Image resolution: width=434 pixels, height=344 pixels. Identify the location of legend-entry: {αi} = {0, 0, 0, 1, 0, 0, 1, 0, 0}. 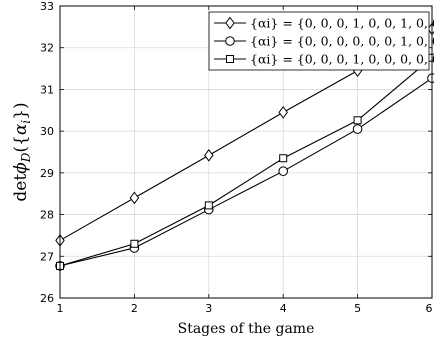
(342, 23).